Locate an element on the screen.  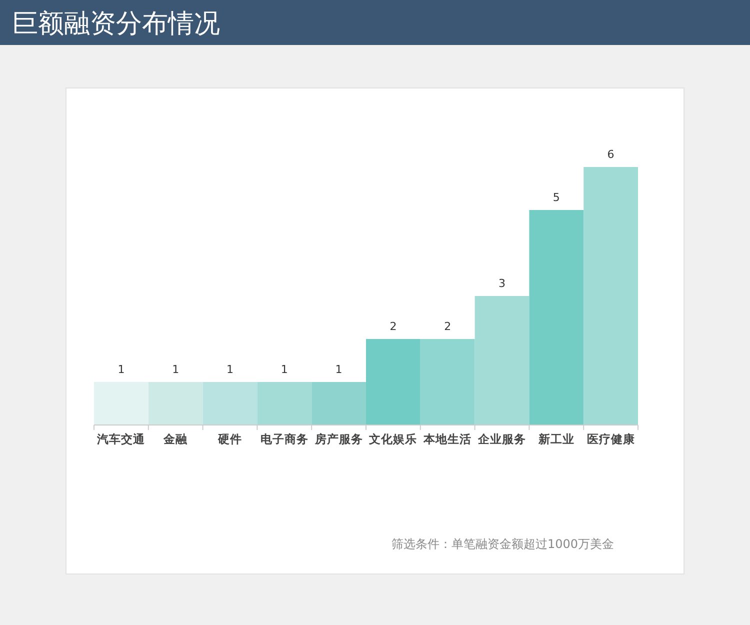
x-tick-label: 硬件 is located at coordinates (229, 439).